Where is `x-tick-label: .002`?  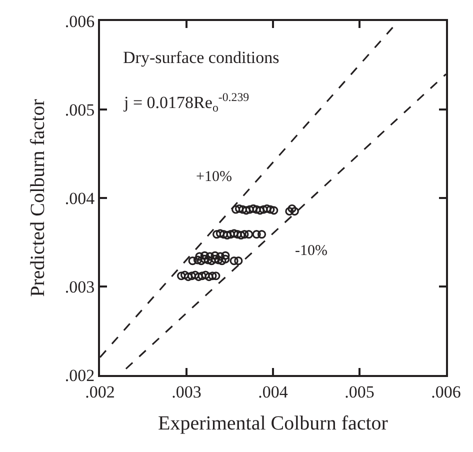 x-tick-label: .002 is located at coordinates (100, 392).